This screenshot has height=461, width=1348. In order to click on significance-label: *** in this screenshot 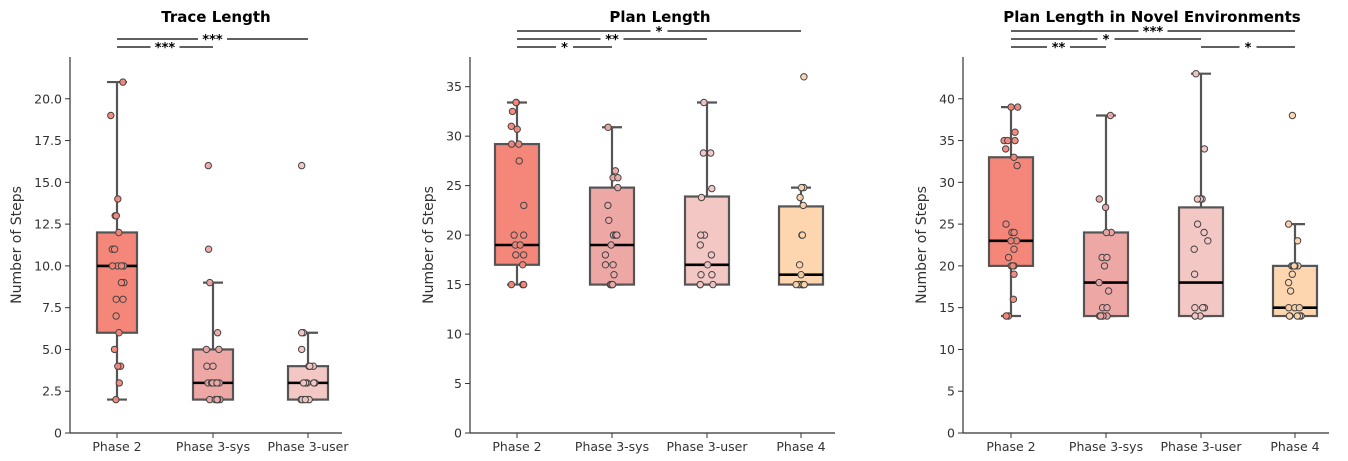, I will do `click(212, 40)`.